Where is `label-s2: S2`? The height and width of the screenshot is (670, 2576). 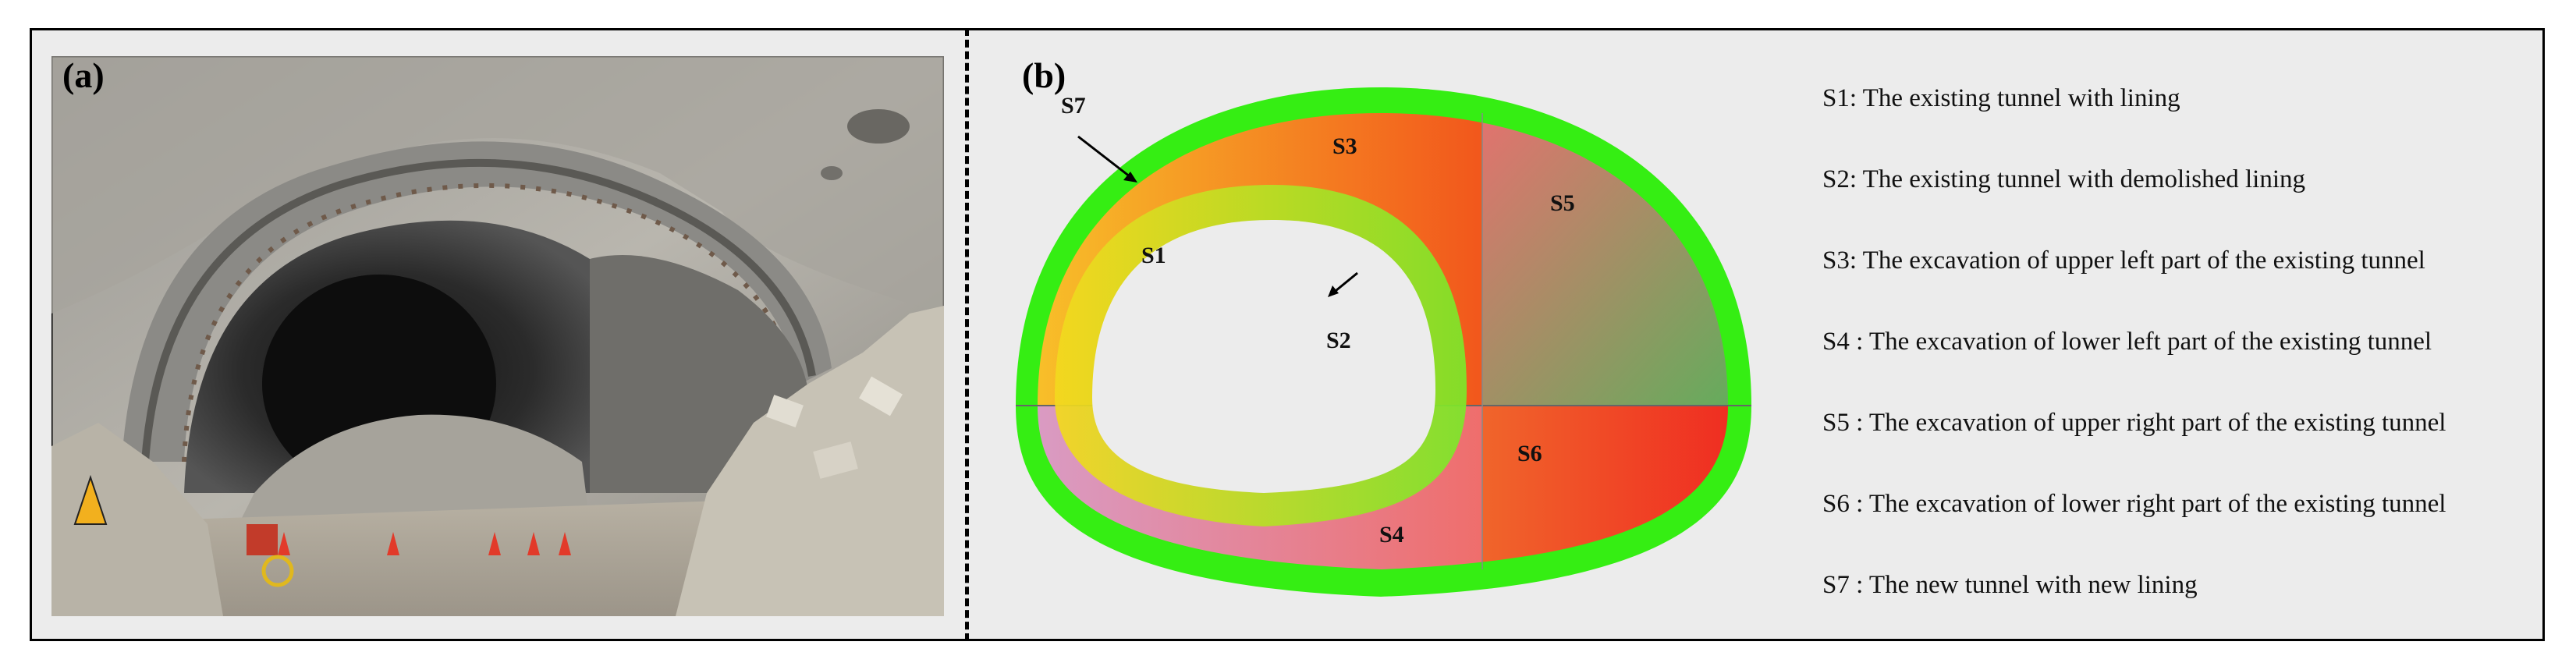 label-s2: S2 is located at coordinates (1338, 340).